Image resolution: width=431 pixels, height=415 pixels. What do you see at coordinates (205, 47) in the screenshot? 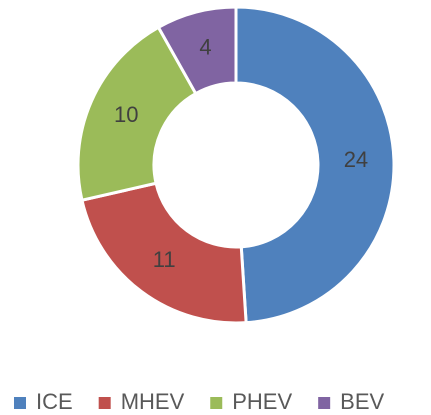
I see `data-label: 4` at bounding box center [205, 47].